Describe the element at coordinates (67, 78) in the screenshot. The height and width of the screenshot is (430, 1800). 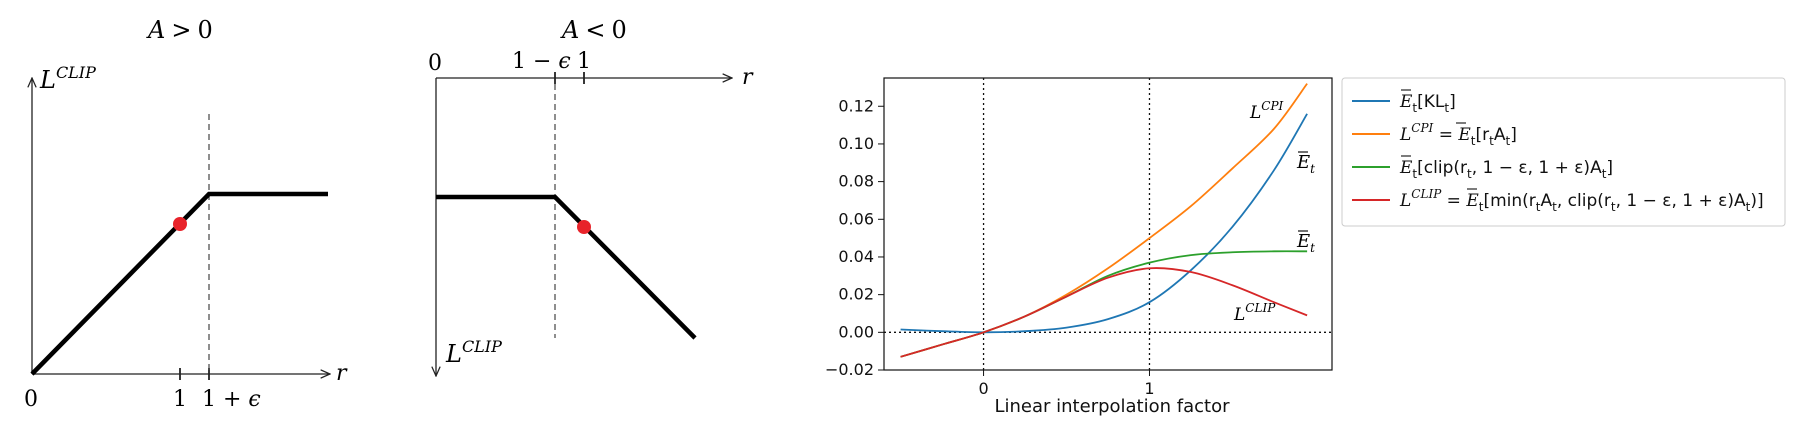
I see `left-ylabel: LCLIP` at that location.